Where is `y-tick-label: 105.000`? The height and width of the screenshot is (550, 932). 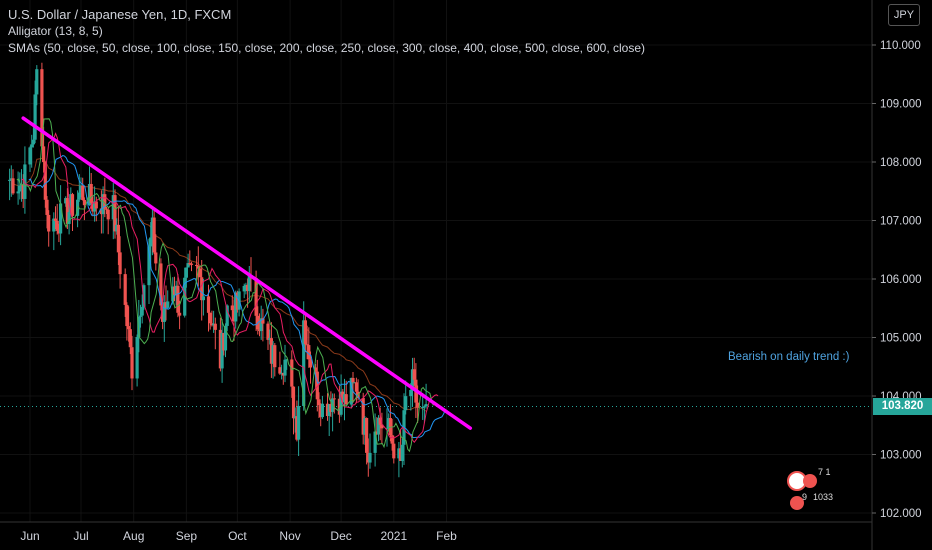 y-tick-label: 105.000 is located at coordinates (901, 339).